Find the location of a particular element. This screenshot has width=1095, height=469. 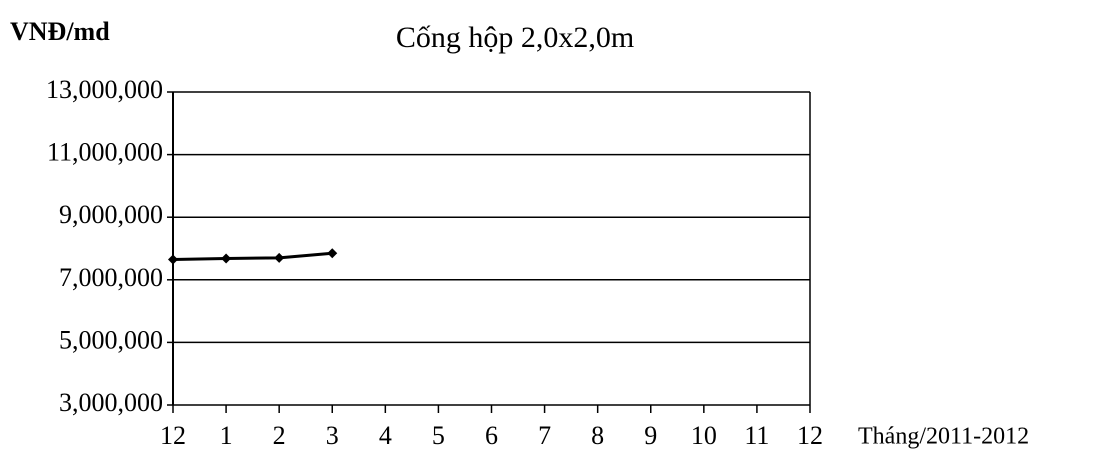

x-tick-label: 2 is located at coordinates (279, 435).